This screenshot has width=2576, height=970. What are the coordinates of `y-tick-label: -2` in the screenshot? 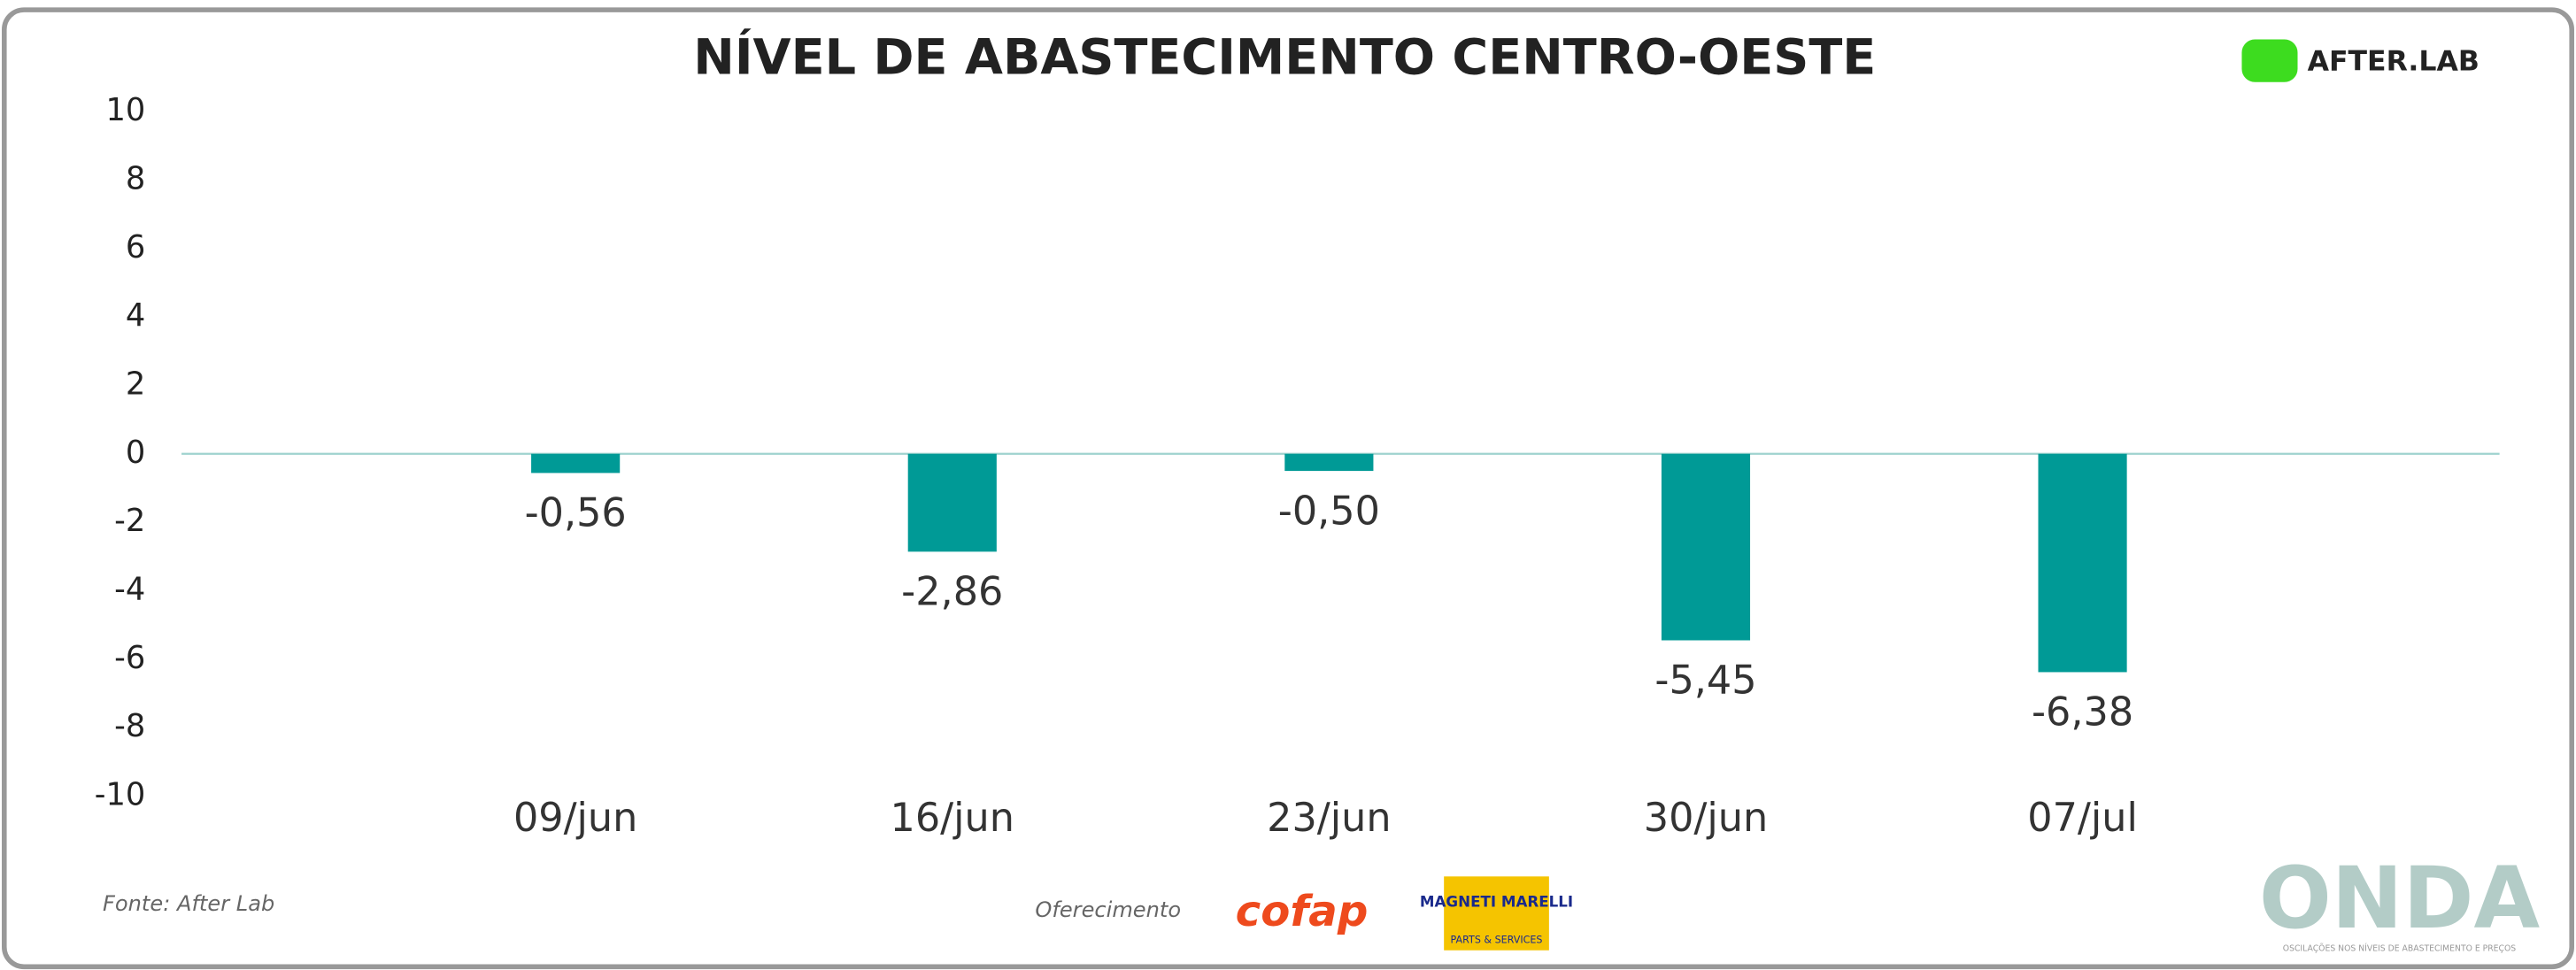 It's located at (129, 521).